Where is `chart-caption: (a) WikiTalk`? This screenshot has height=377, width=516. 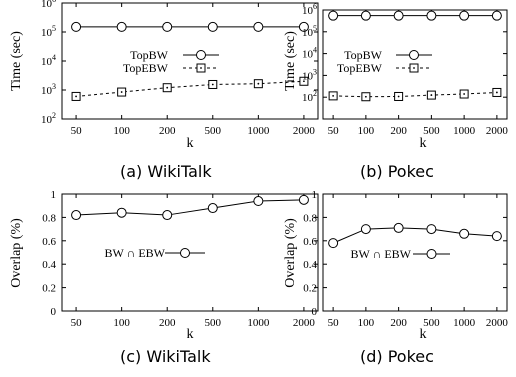 chart-caption: (a) WikiTalk is located at coordinates (166, 171).